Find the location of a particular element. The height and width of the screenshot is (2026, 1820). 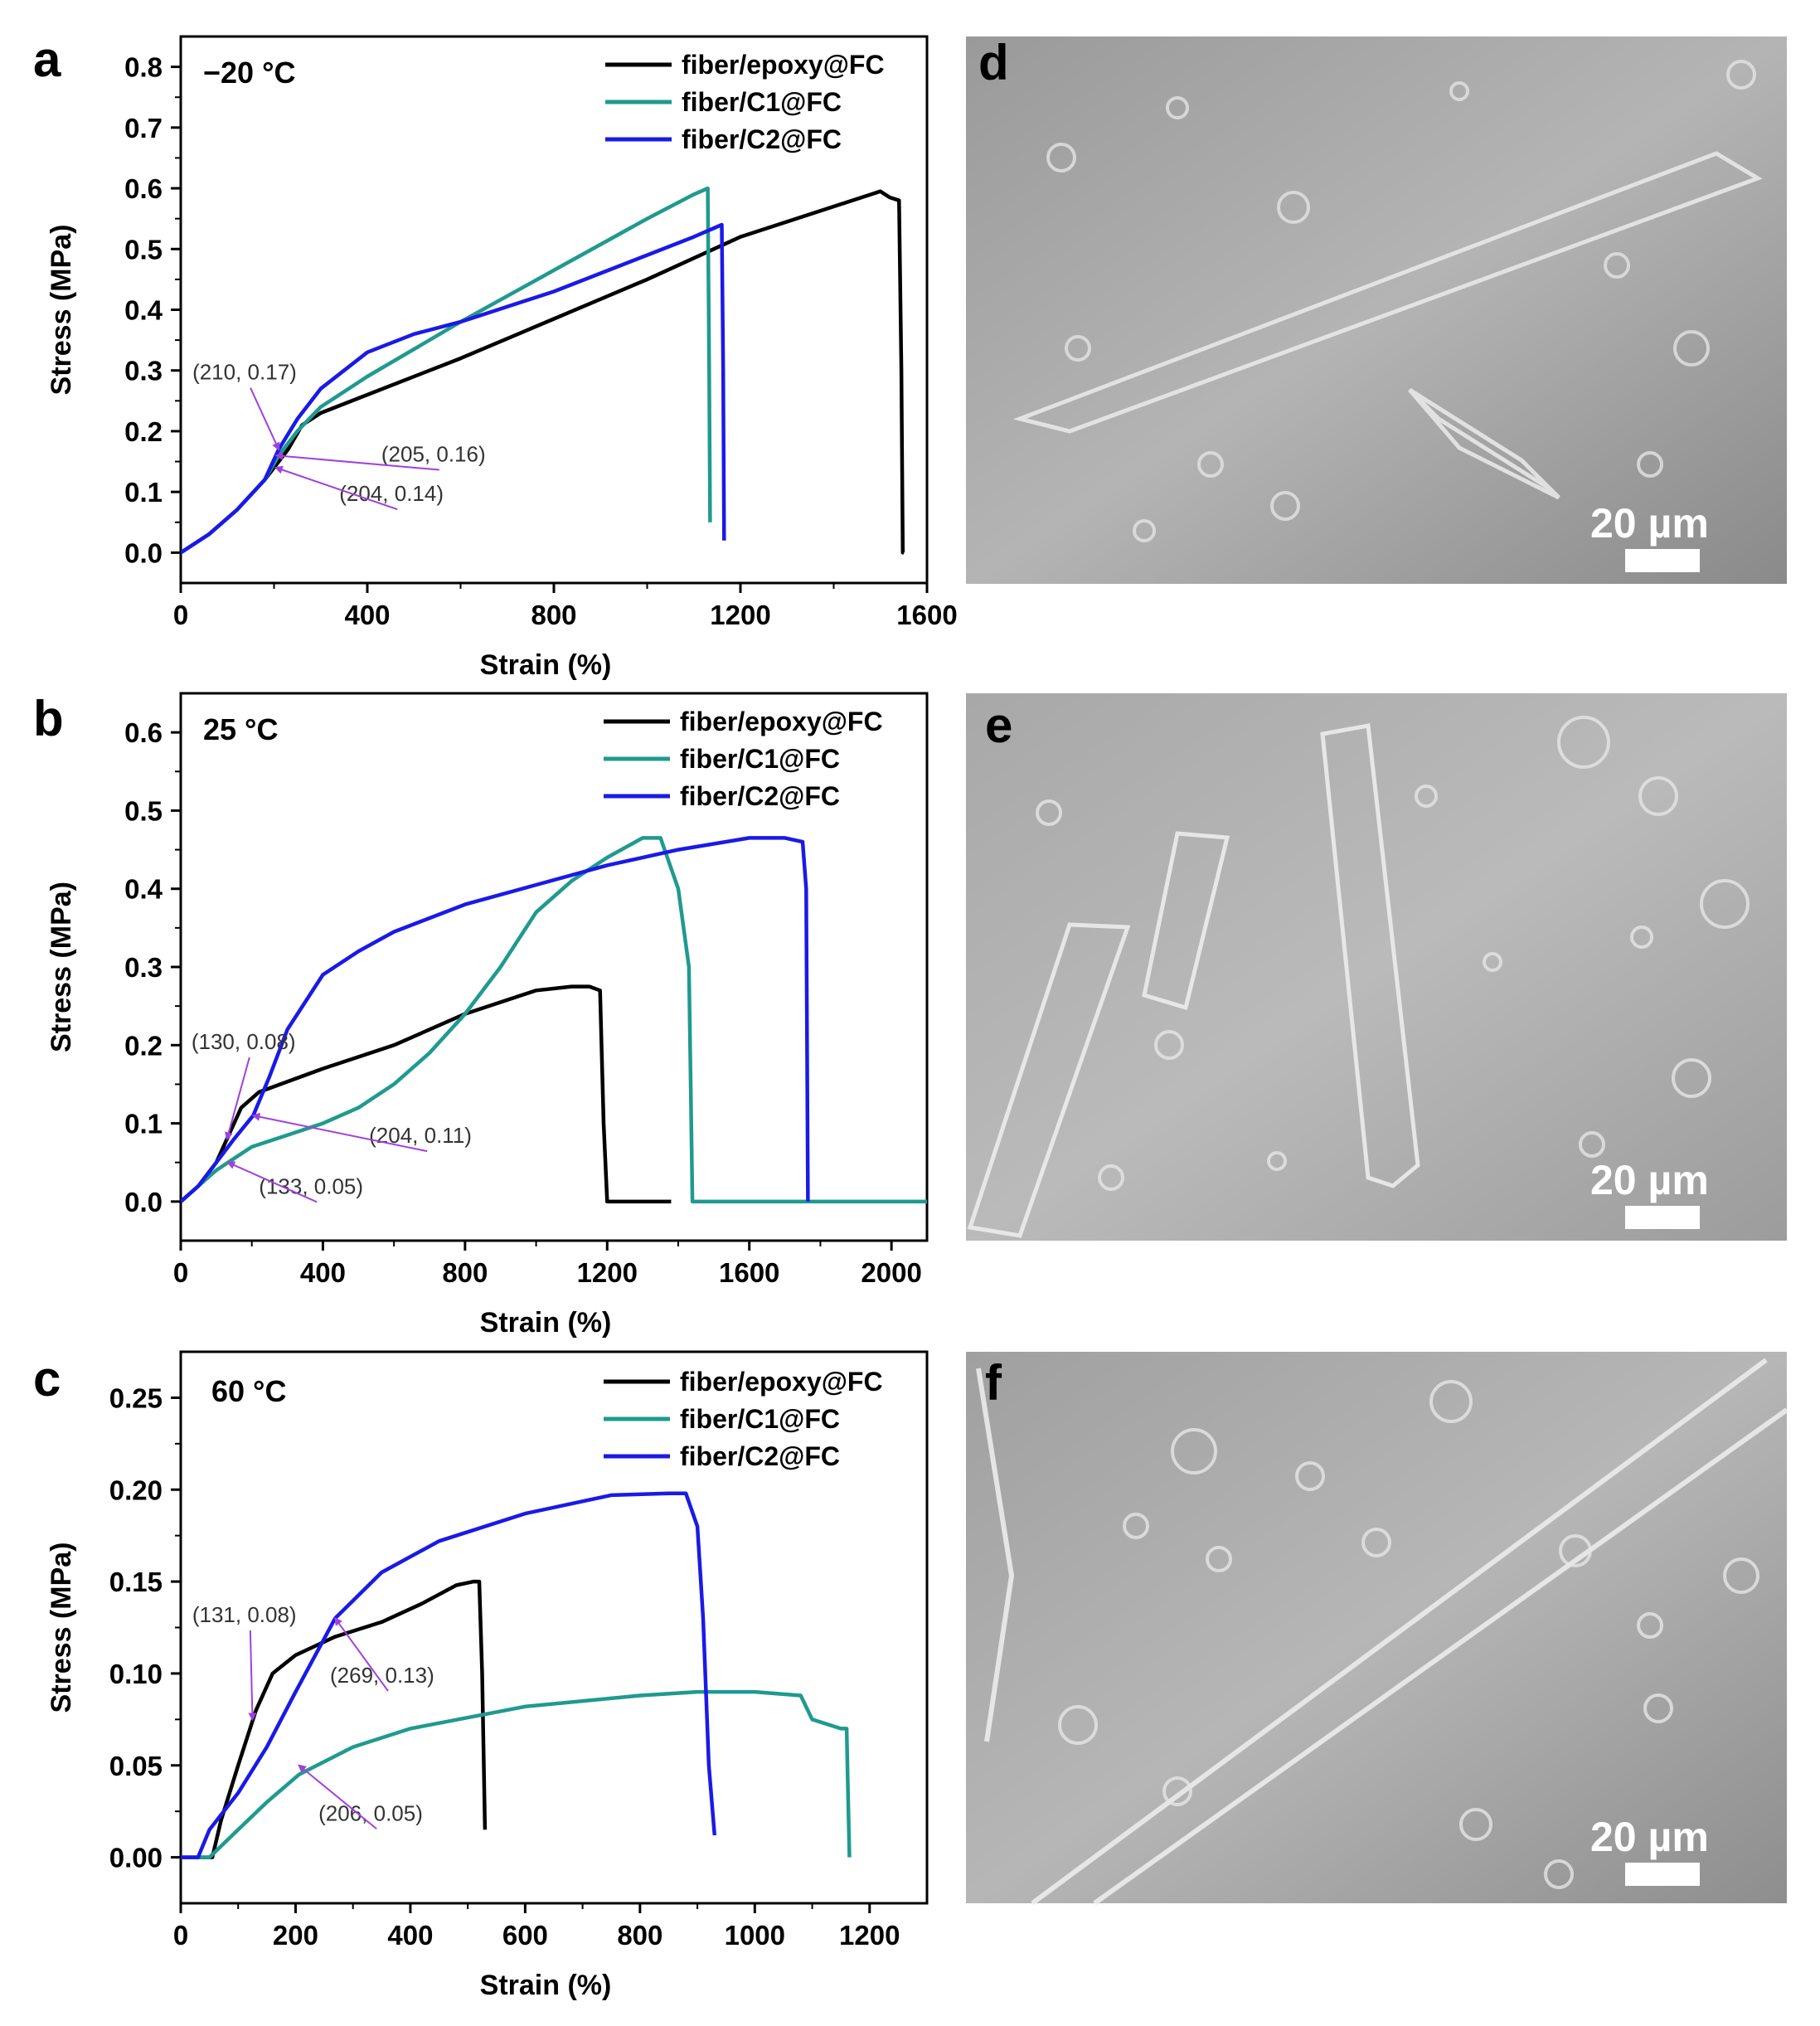

y-tick-label: 0.8 is located at coordinates (143, 67).